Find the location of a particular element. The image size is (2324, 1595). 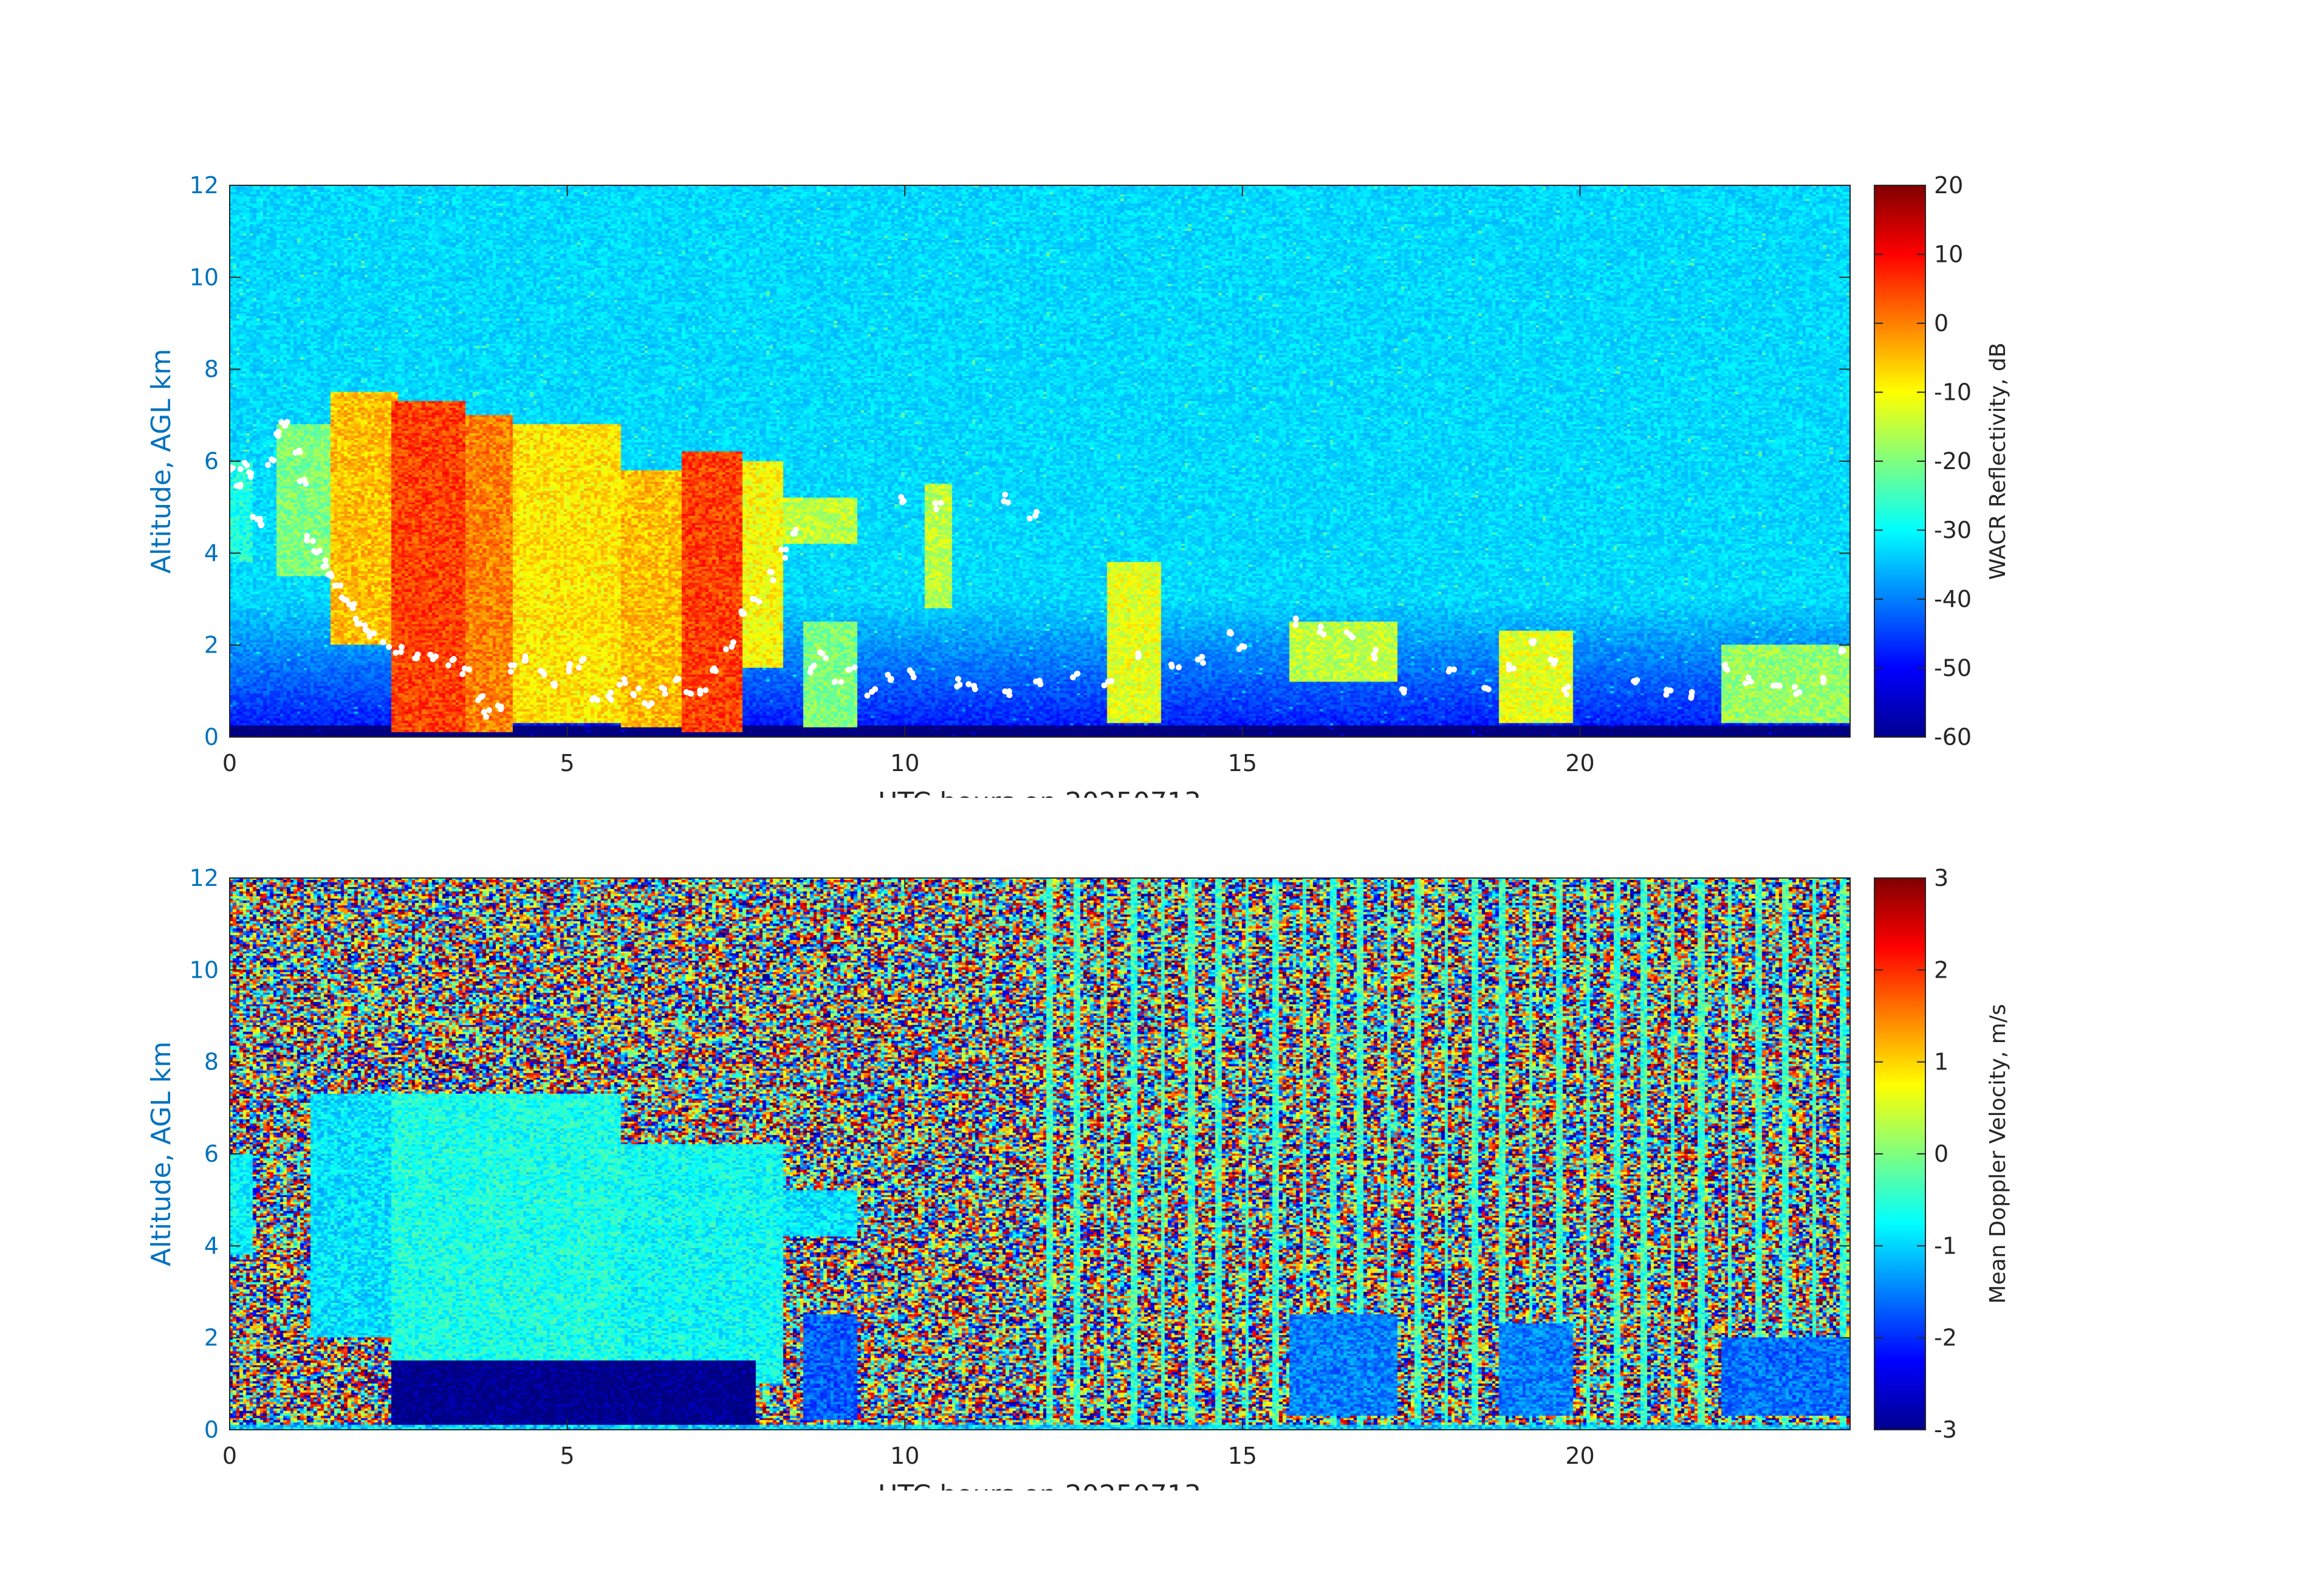

colorbar-tick-label: -30 is located at coordinates (1953, 530).